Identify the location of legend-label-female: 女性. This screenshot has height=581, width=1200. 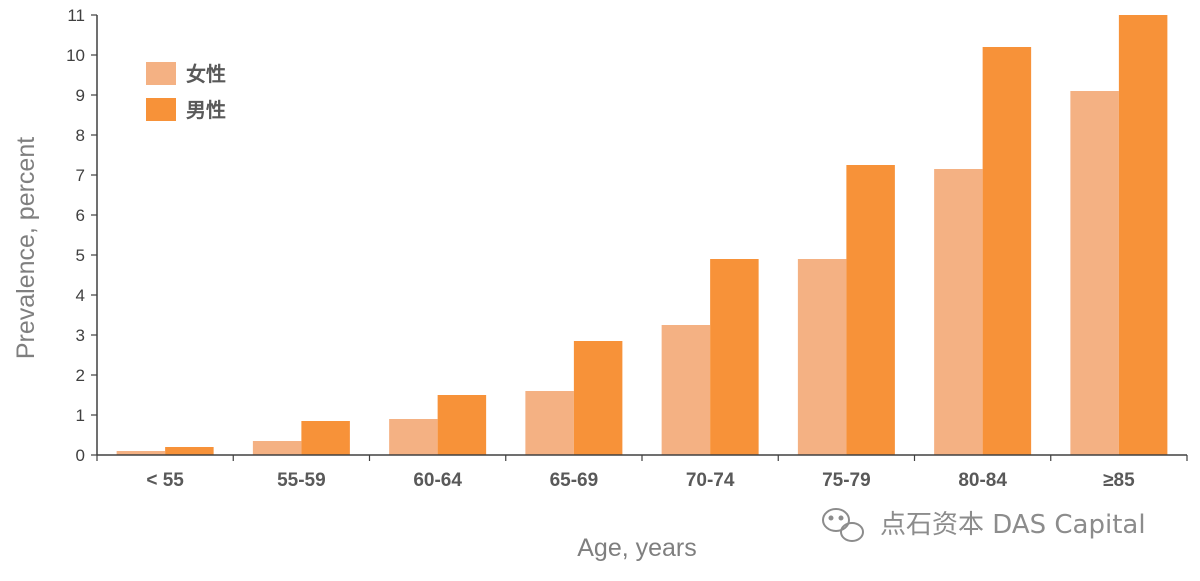
(206, 74).